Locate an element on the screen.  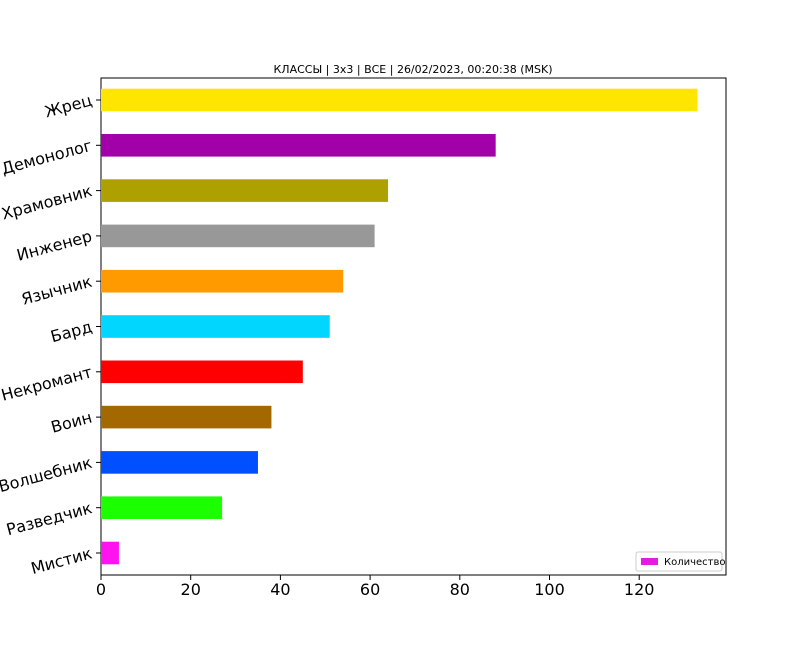
x-axis: 0 20 40 60 80 100 120 is located at coordinates (375, 587).